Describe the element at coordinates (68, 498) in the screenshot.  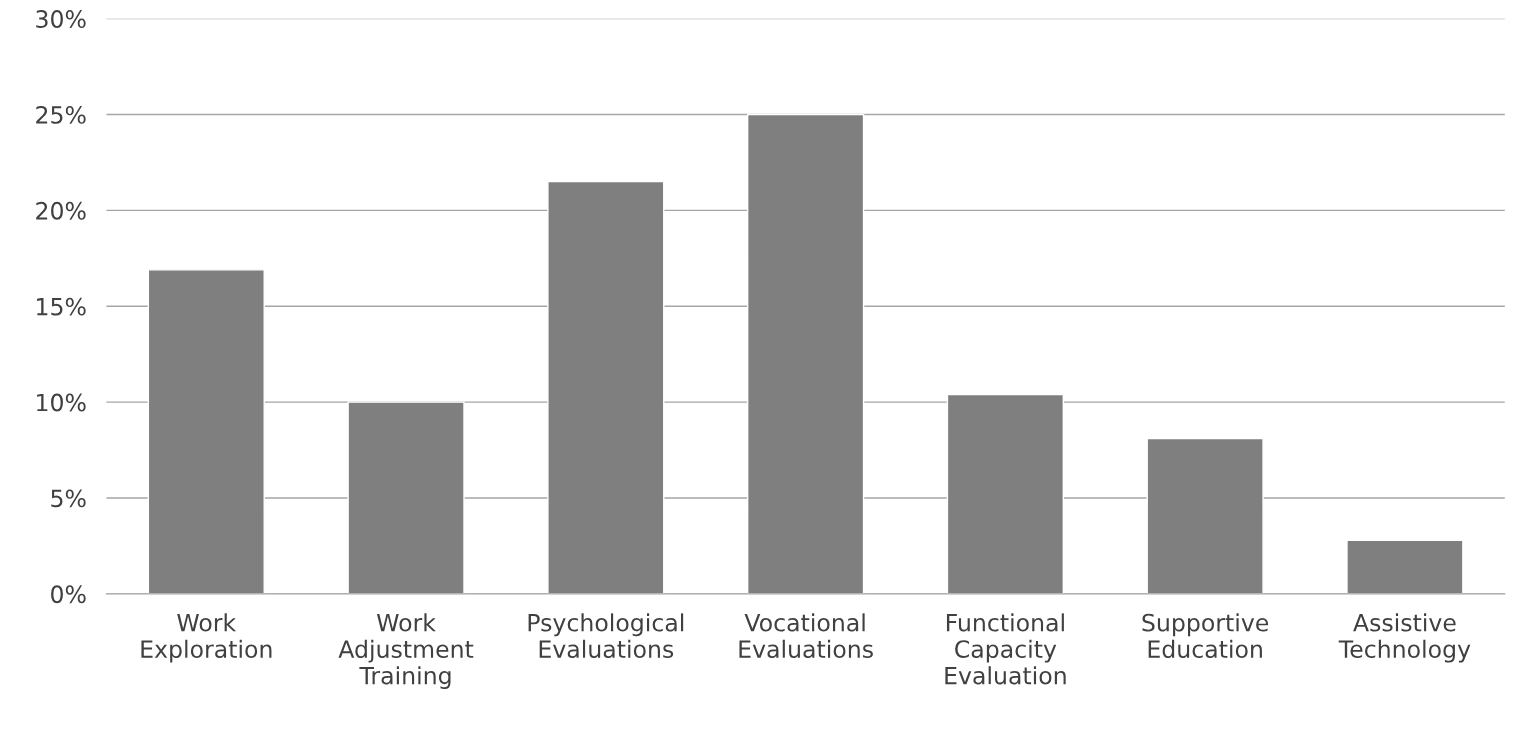
I see `y-tick-label: 5%` at that location.